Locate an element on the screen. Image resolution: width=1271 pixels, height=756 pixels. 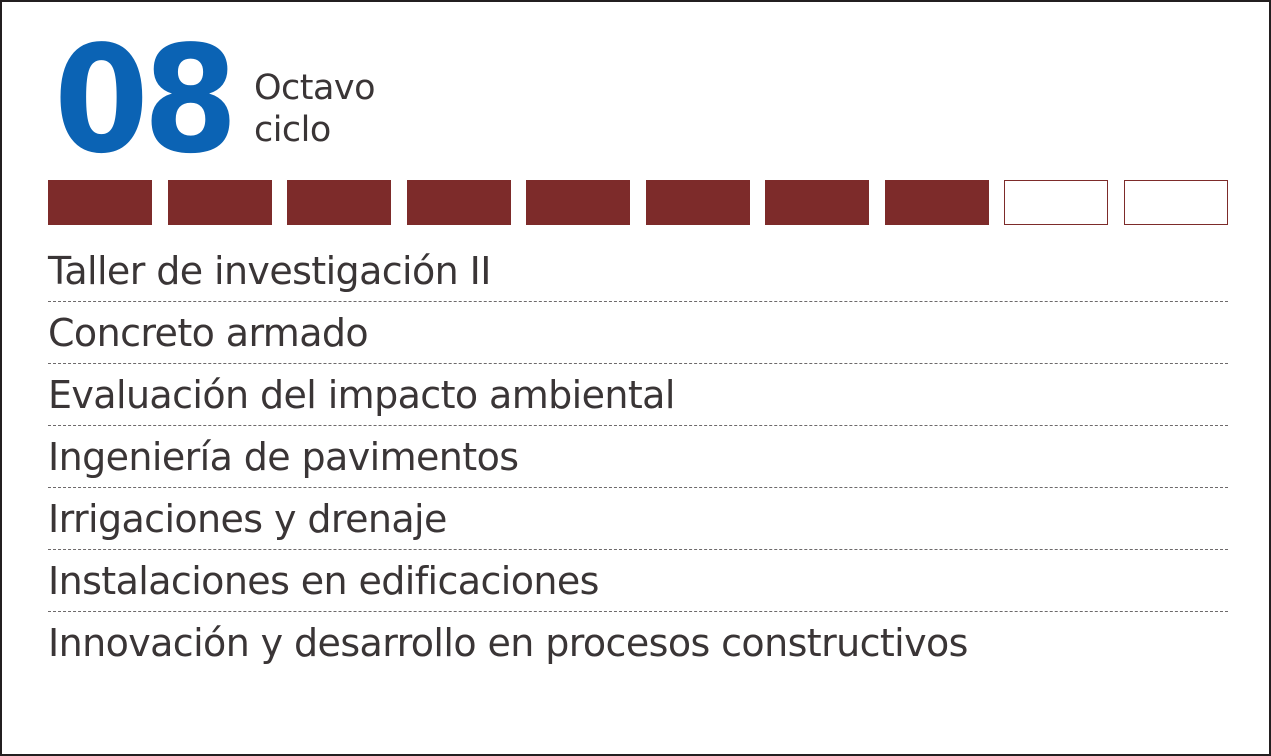
course-item: Evaluación del impacto ambiental is located at coordinates (638, 395).